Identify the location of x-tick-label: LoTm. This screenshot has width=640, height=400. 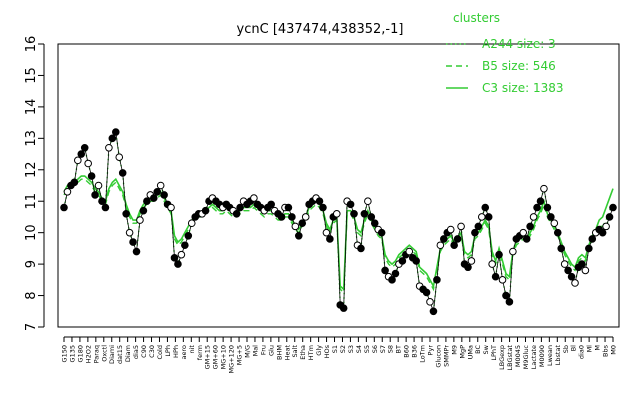
(423, 354).